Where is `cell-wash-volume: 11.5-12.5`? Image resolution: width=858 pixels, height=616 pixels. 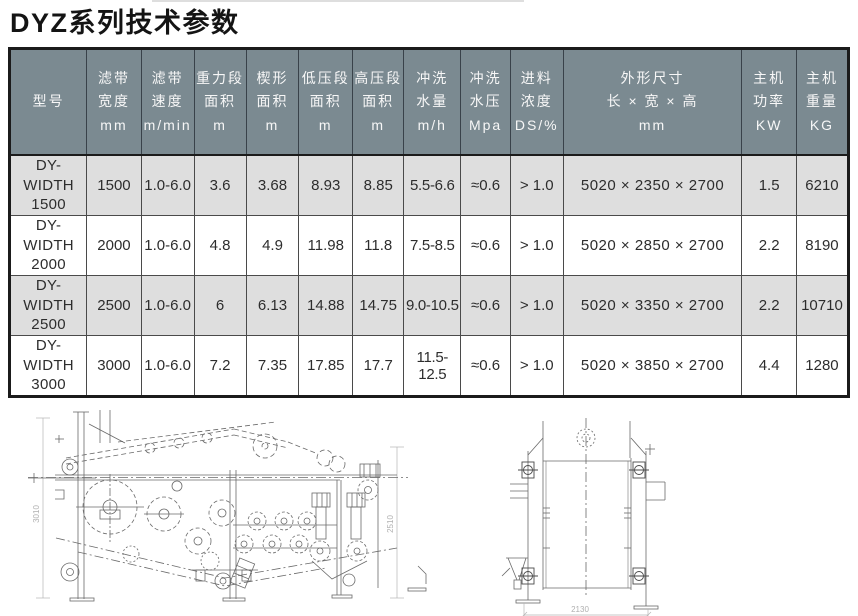 cell-wash-volume: 11.5-12.5 is located at coordinates (432, 366).